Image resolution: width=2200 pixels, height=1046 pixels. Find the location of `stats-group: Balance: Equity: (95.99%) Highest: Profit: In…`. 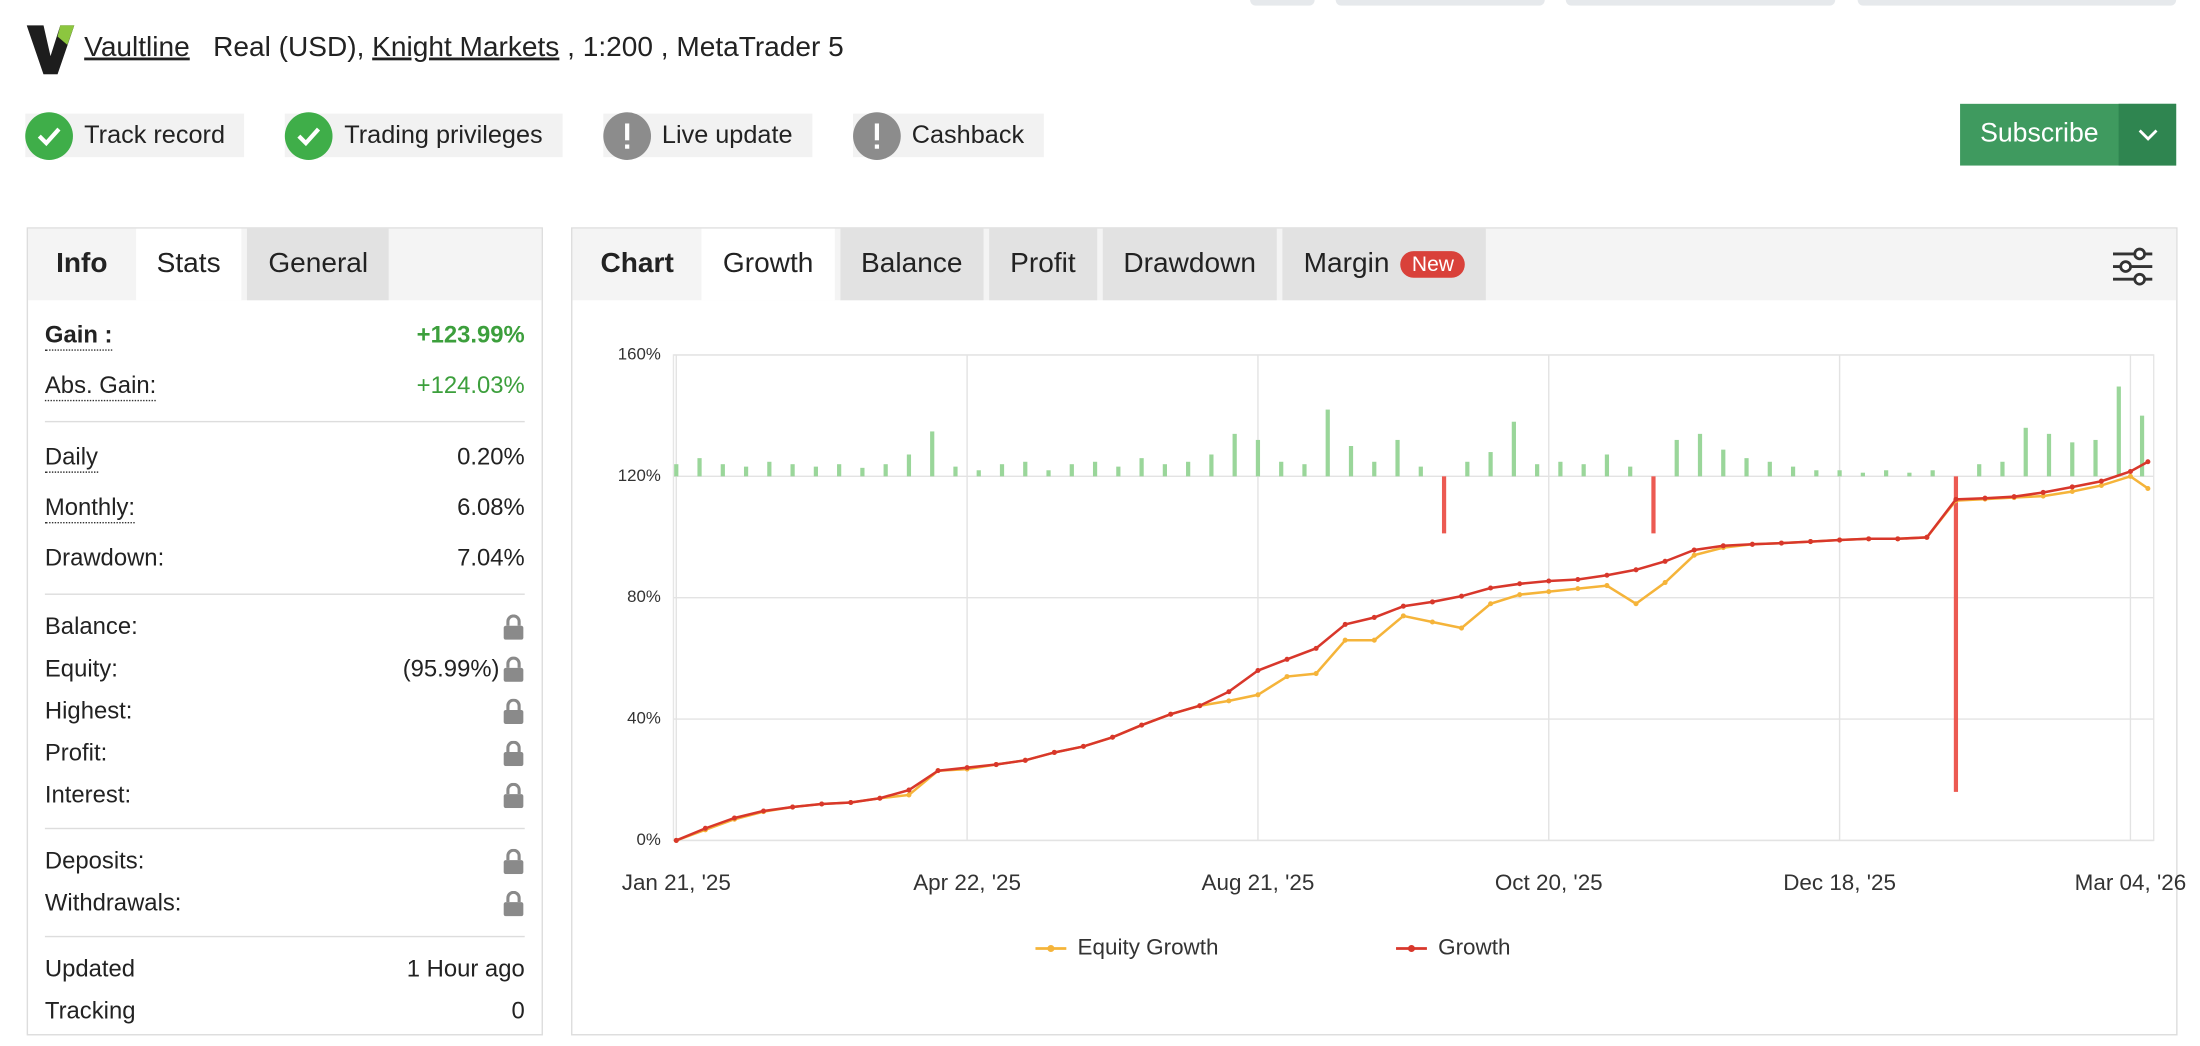

stats-group: Balance: Equity: (95.99%) Highest: Profit: In… is located at coordinates (284, 712).